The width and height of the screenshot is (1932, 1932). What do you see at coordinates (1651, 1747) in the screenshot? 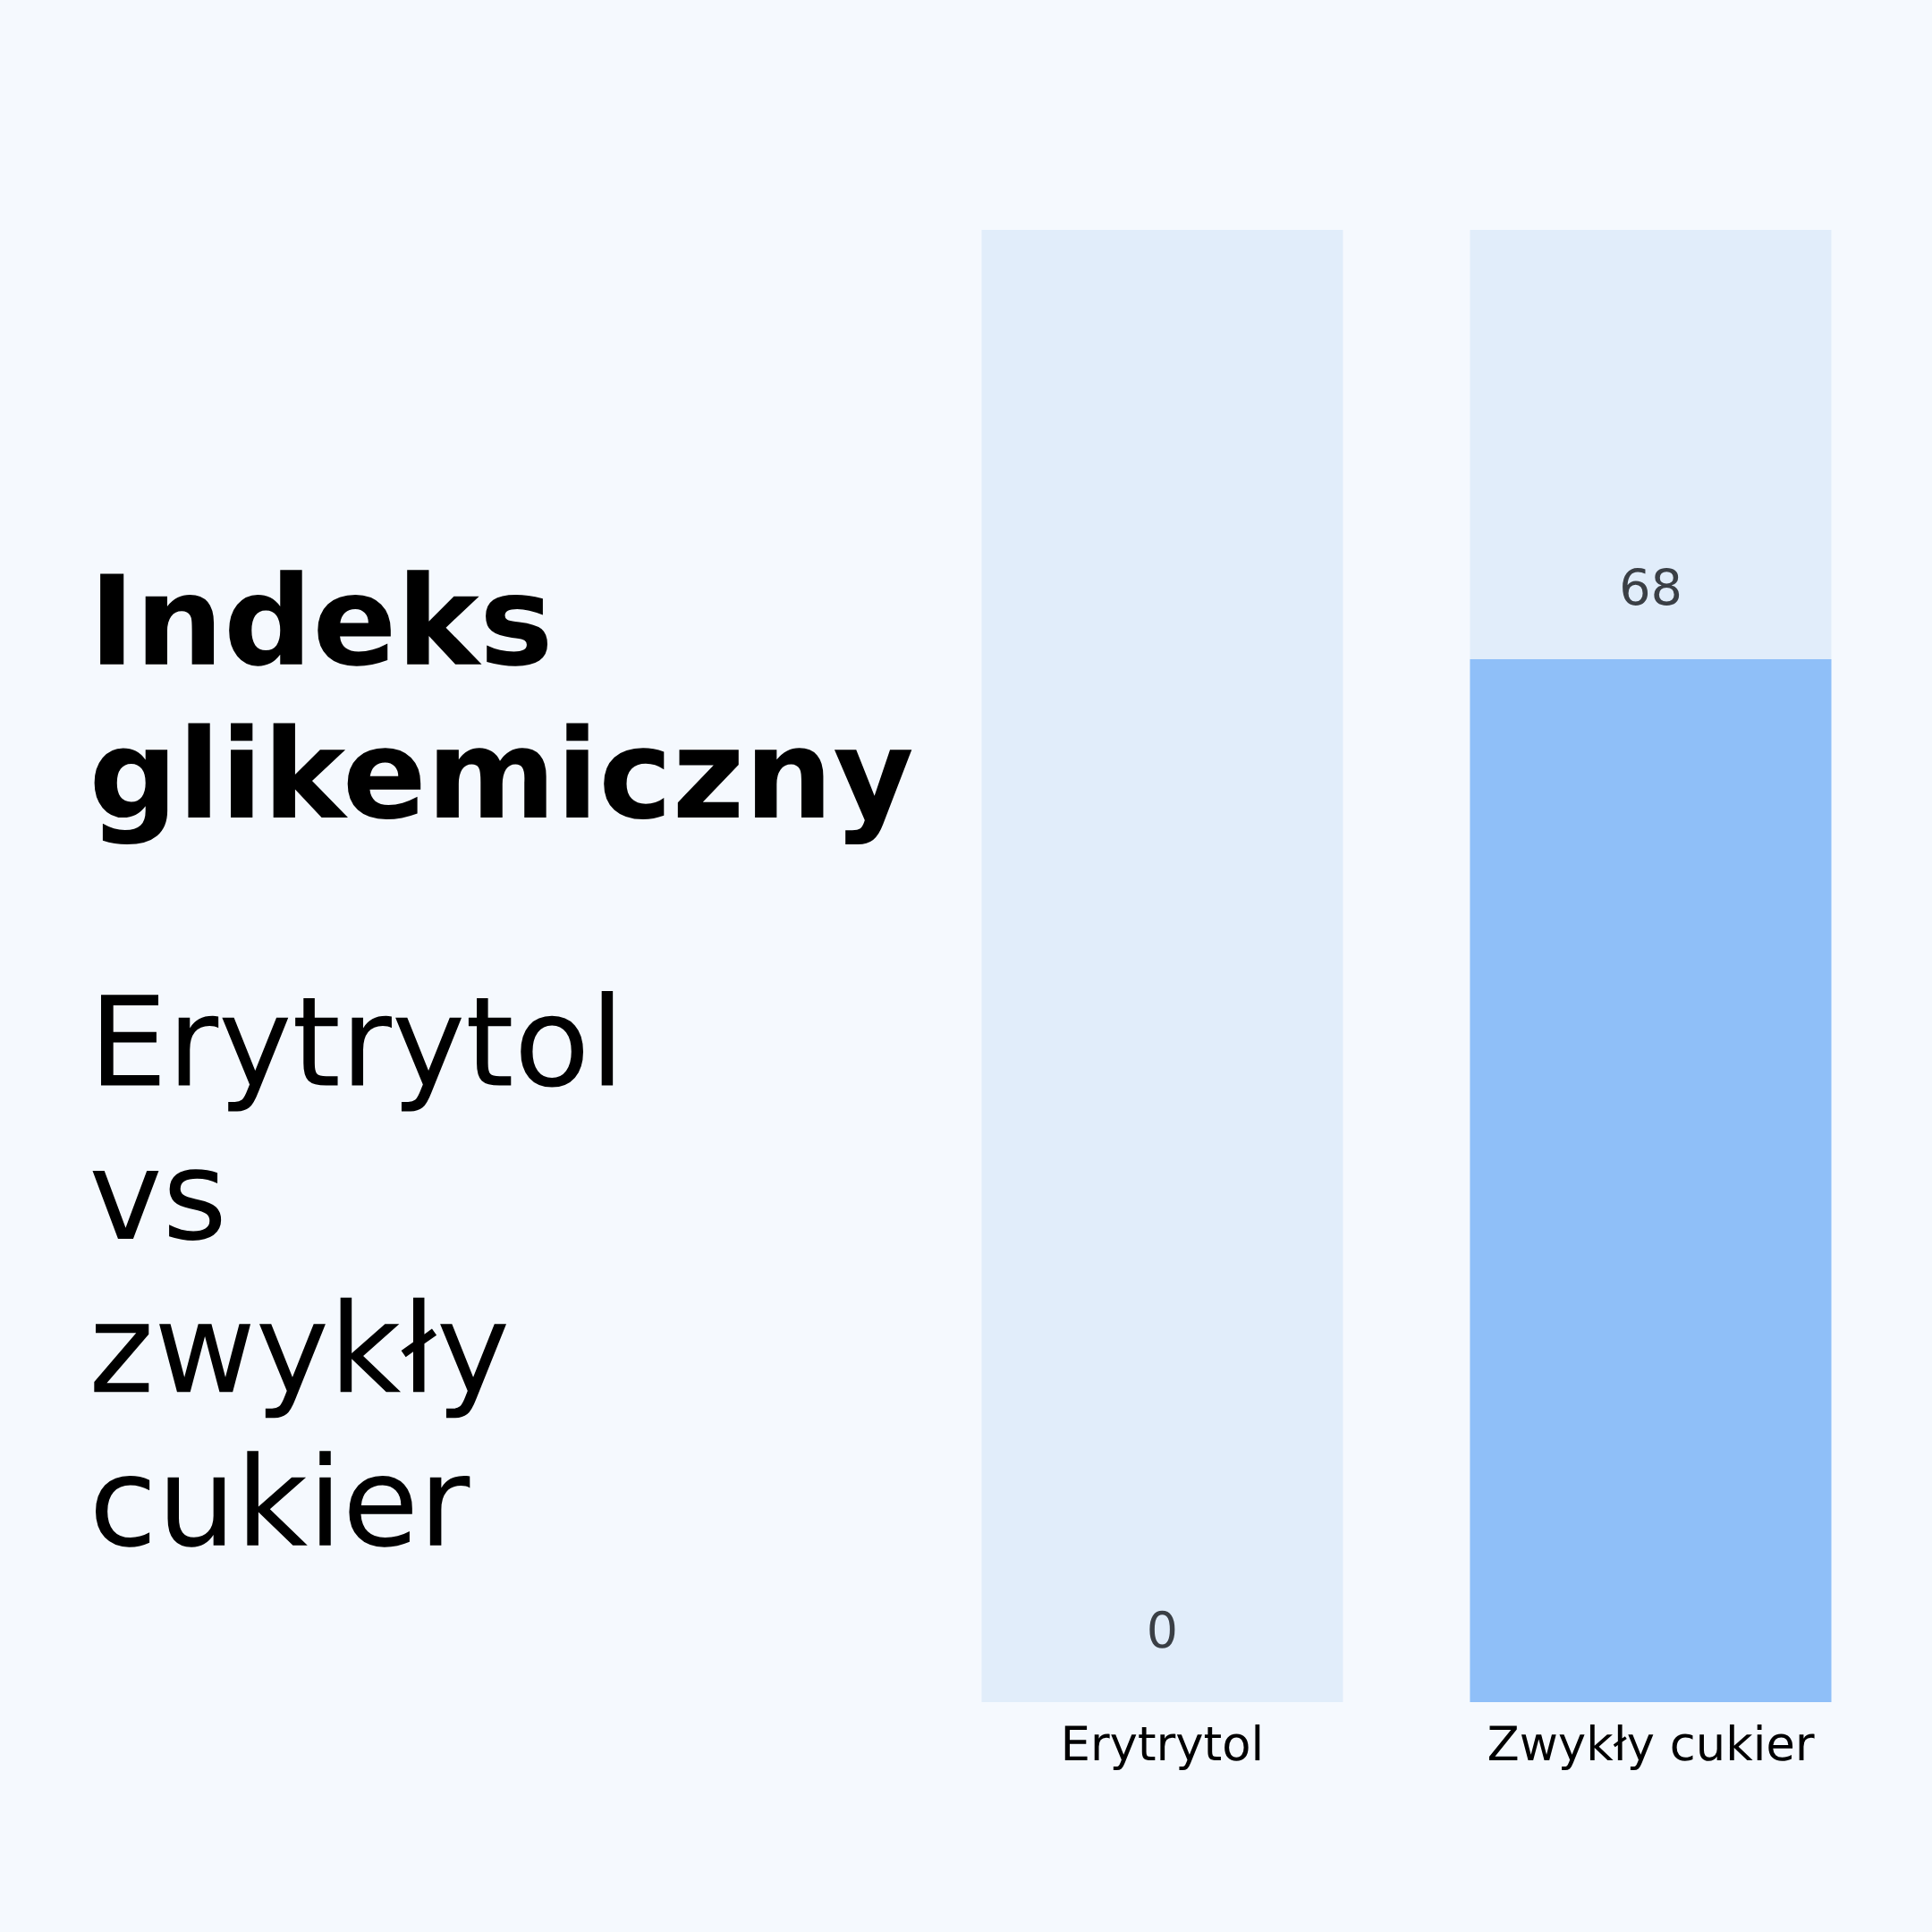
I see `x-tick-label: Zwykły cukier` at bounding box center [1651, 1747].